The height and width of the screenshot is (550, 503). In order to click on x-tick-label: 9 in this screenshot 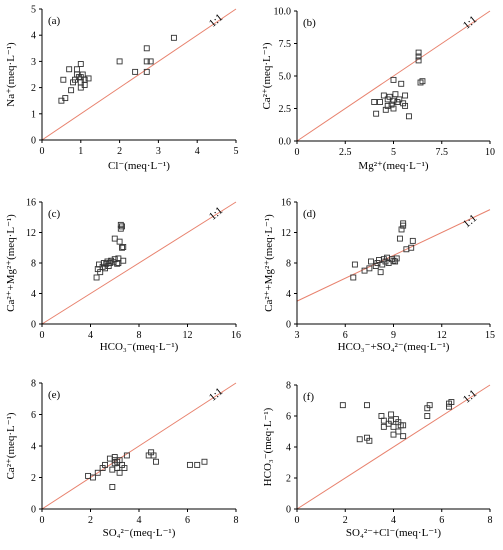, I will do `click(393, 335)`.